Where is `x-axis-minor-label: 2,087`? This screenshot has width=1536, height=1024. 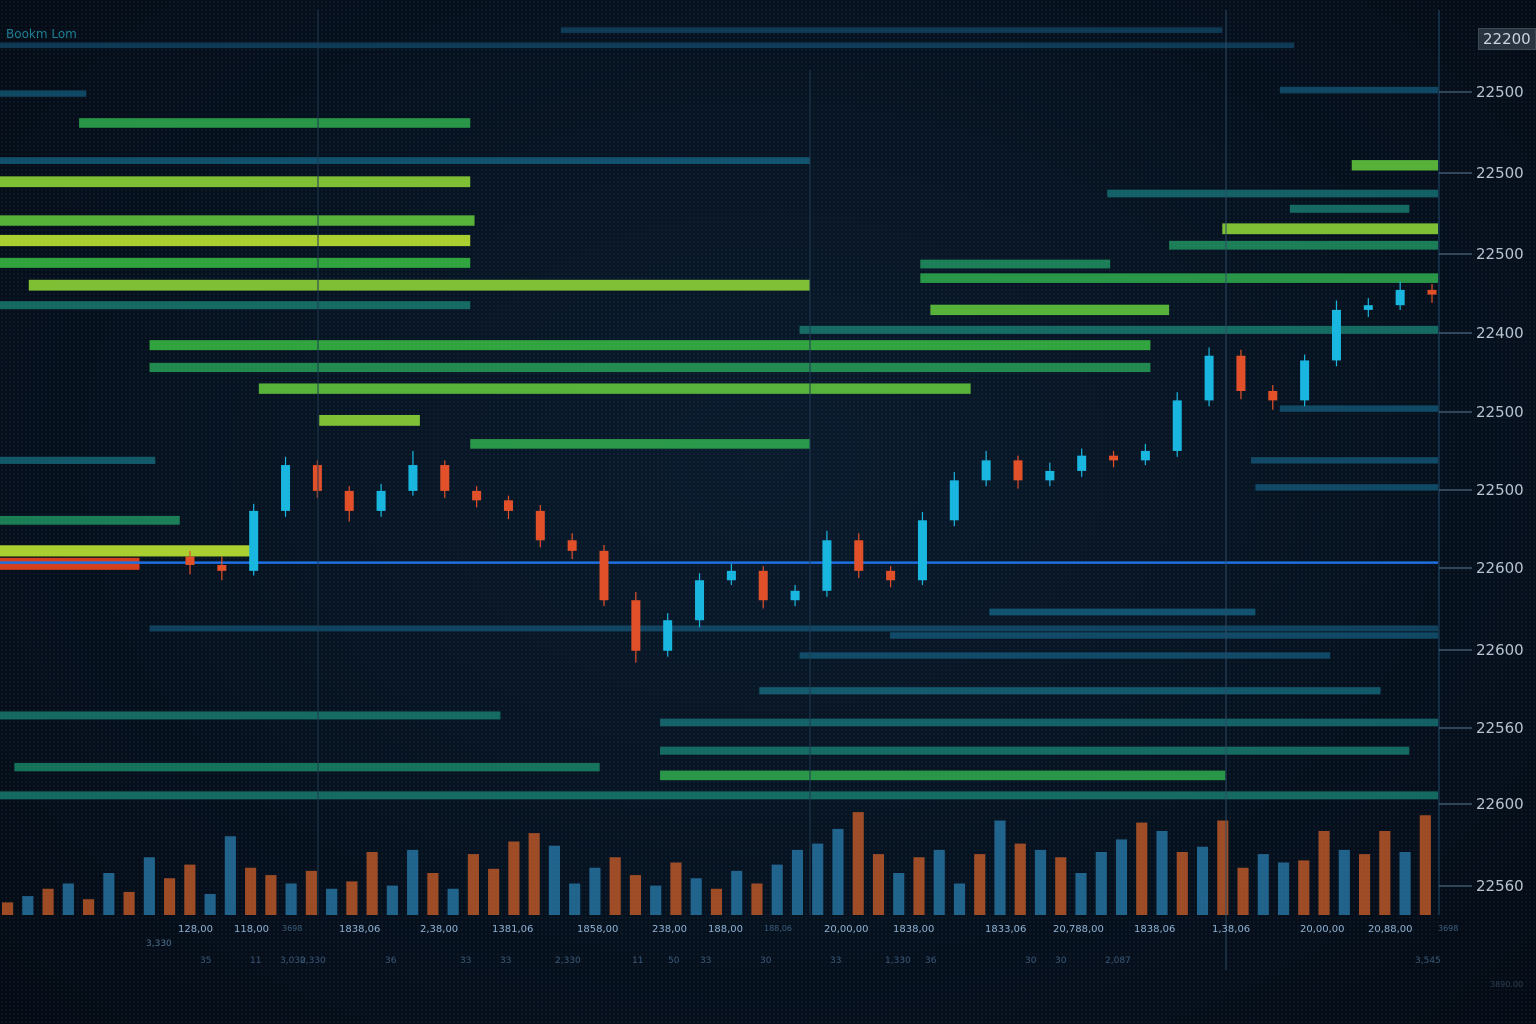 x-axis-minor-label: 2,087 is located at coordinates (1118, 961).